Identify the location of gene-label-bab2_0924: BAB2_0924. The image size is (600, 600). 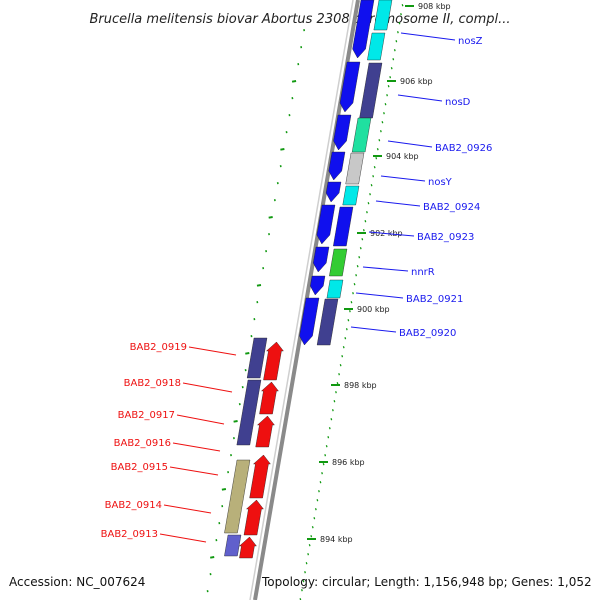
(451, 207).